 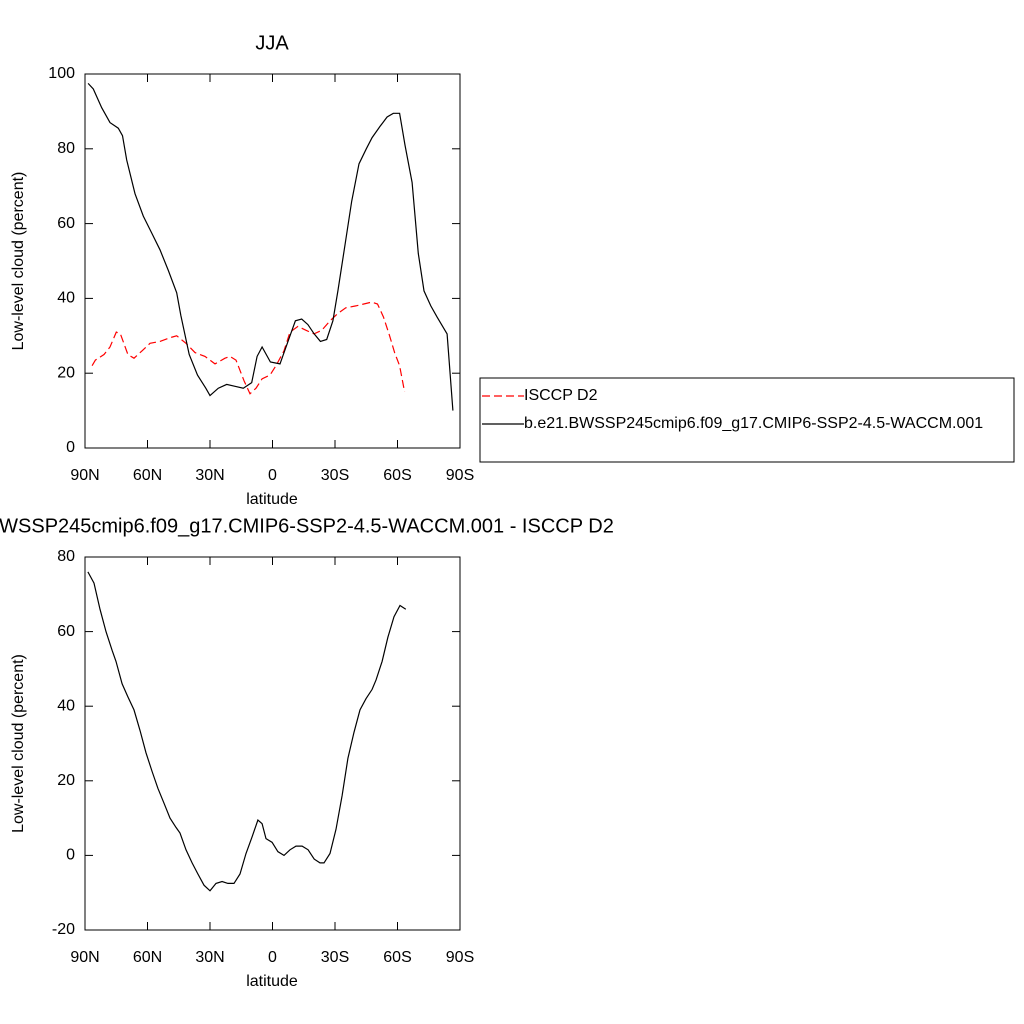 I want to click on legend-box, so click(x=747, y=420).